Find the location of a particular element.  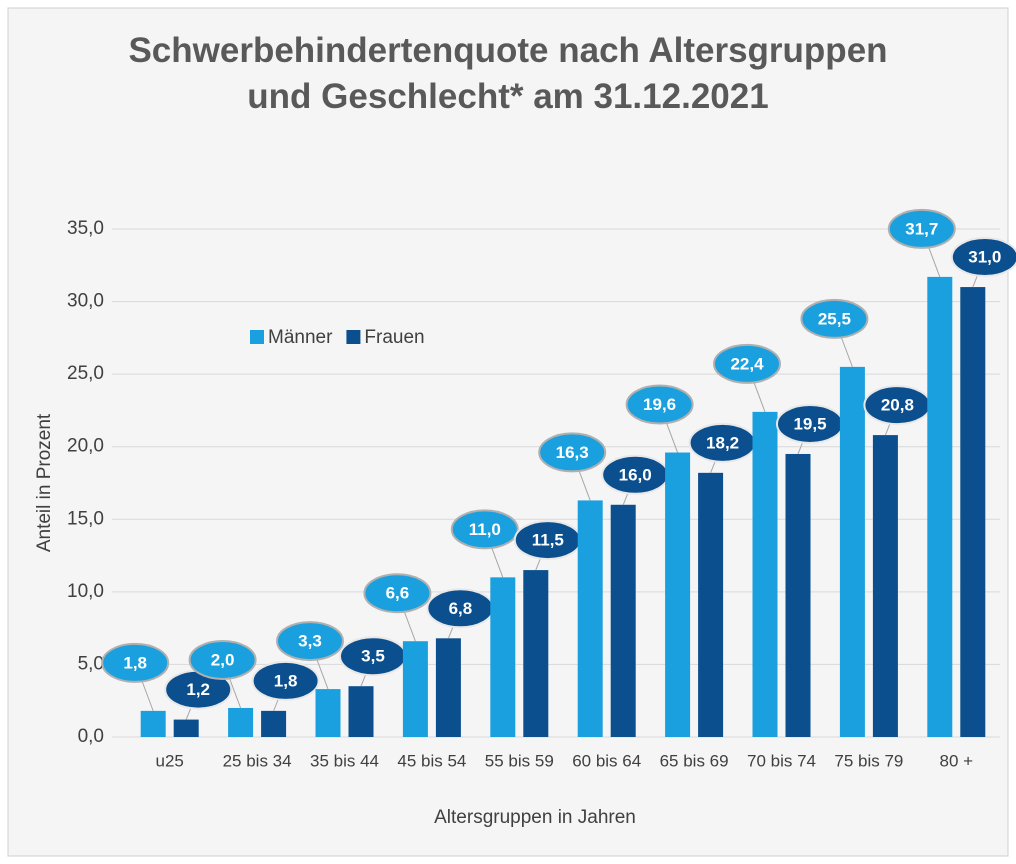

y-tick-label: 30,0 is located at coordinates (85, 301).